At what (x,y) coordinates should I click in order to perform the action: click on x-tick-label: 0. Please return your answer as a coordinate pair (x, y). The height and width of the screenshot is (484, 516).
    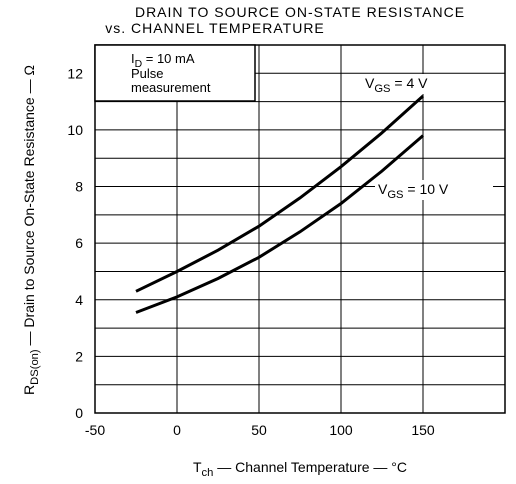
    Looking at the image, I should click on (177, 430).